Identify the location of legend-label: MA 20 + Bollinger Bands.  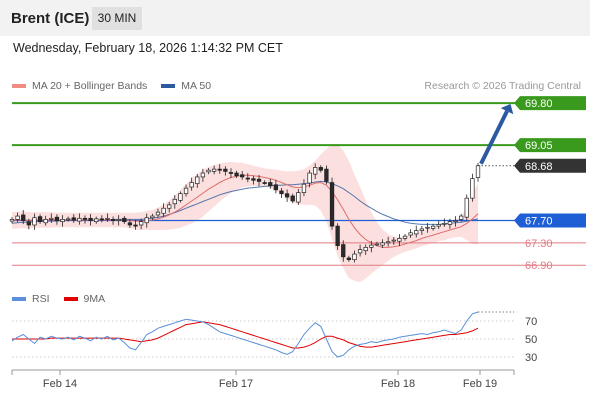
(90, 86).